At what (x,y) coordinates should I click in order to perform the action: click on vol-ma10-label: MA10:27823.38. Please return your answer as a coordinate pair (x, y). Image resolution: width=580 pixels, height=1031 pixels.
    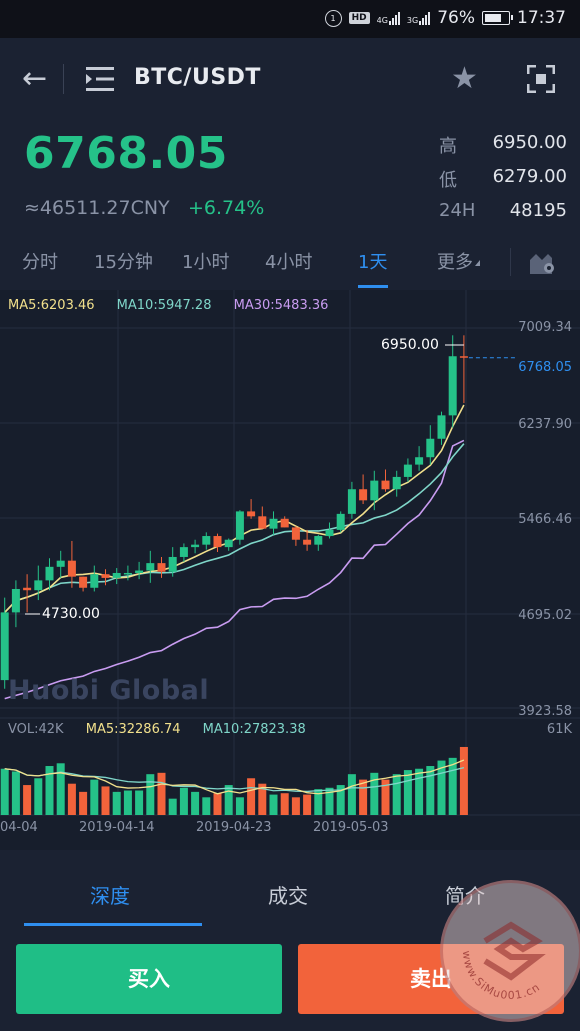
    Looking at the image, I should click on (254, 729).